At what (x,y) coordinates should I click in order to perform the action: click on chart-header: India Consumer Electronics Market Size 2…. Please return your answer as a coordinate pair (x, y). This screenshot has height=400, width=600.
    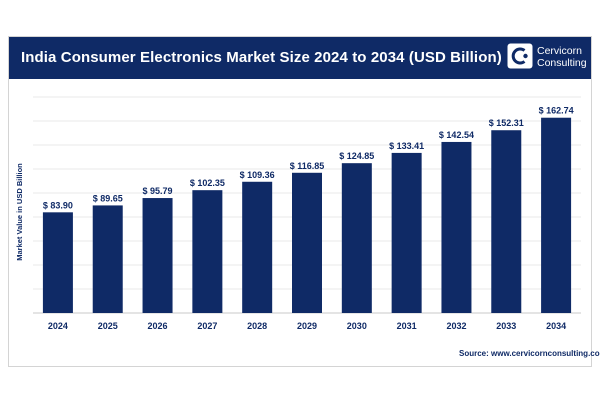
    Looking at the image, I should click on (300, 58).